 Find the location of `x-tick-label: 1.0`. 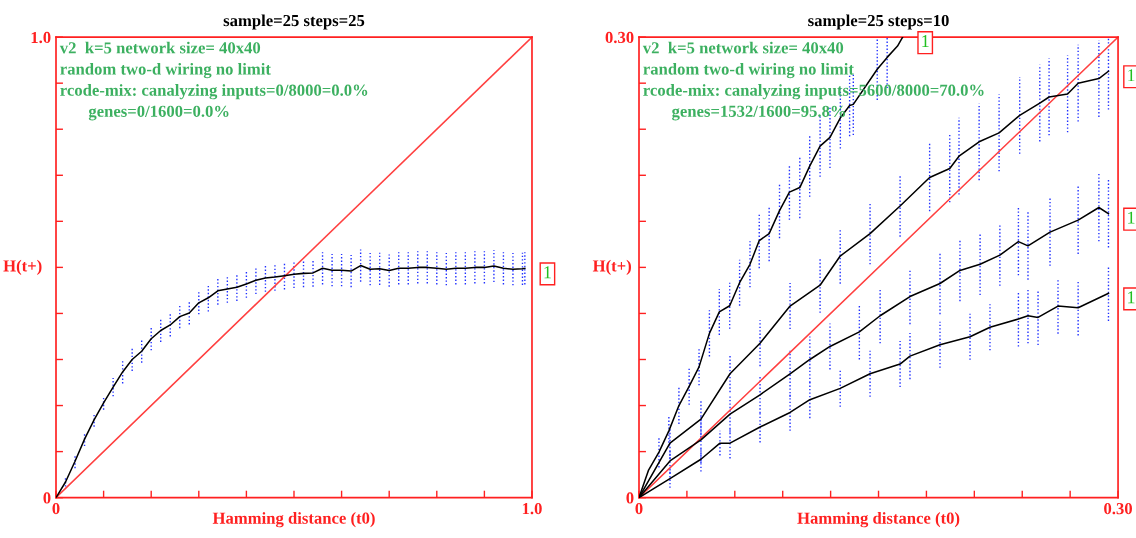

x-tick-label: 1.0 is located at coordinates (532, 508).